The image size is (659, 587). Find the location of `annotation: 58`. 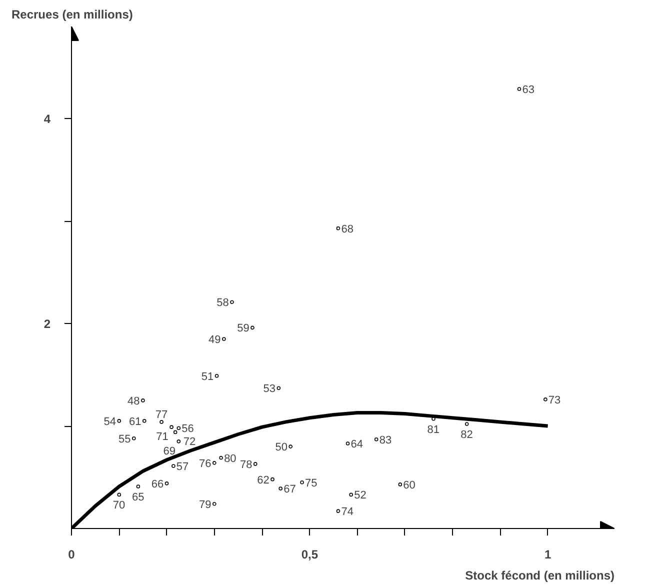

annotation: 58 is located at coordinates (222, 303).